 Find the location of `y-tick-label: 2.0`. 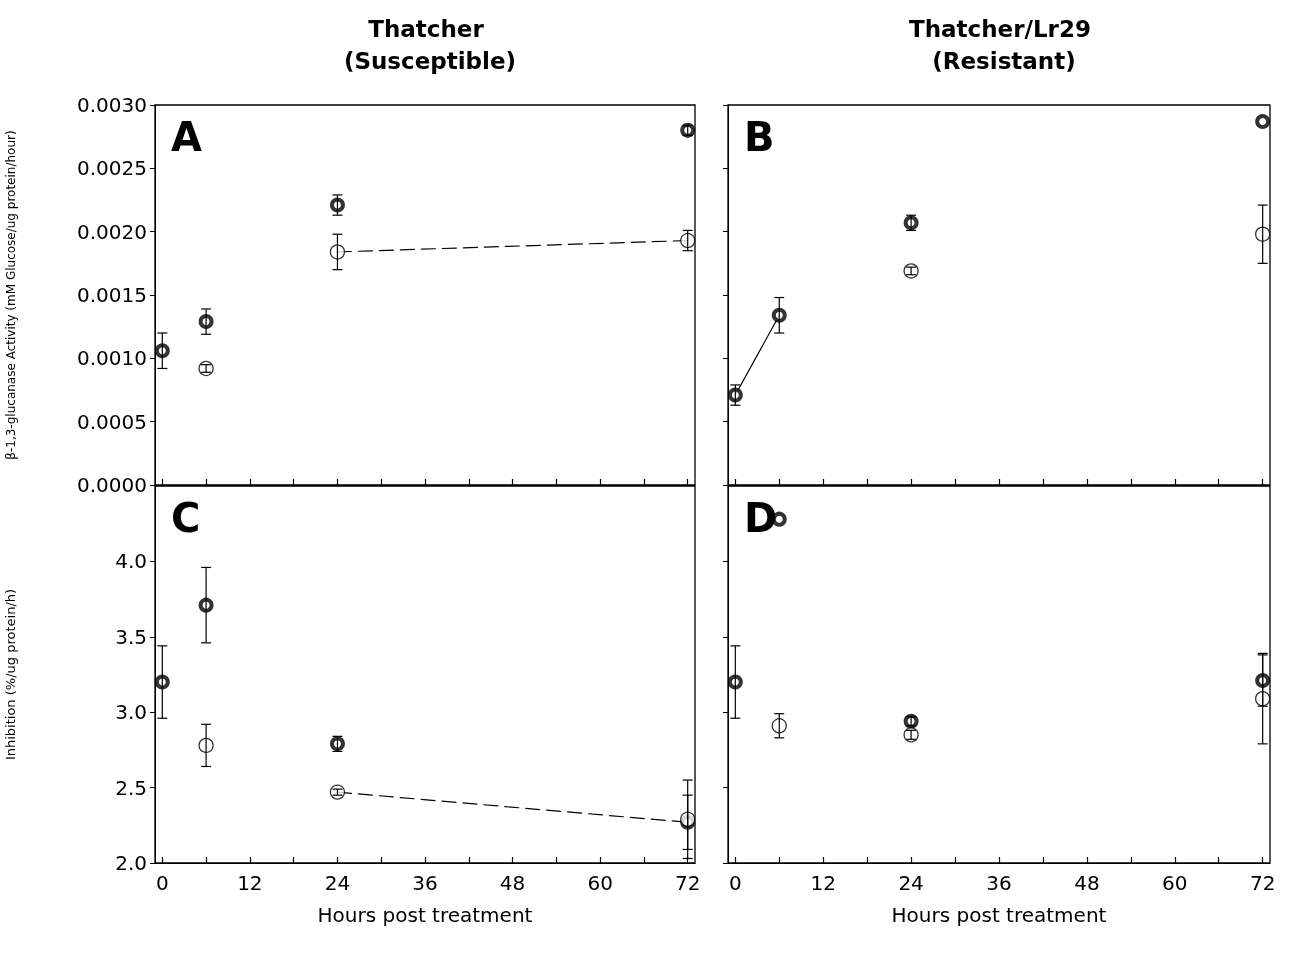

y-tick-label: 2.0 is located at coordinates (131, 863).